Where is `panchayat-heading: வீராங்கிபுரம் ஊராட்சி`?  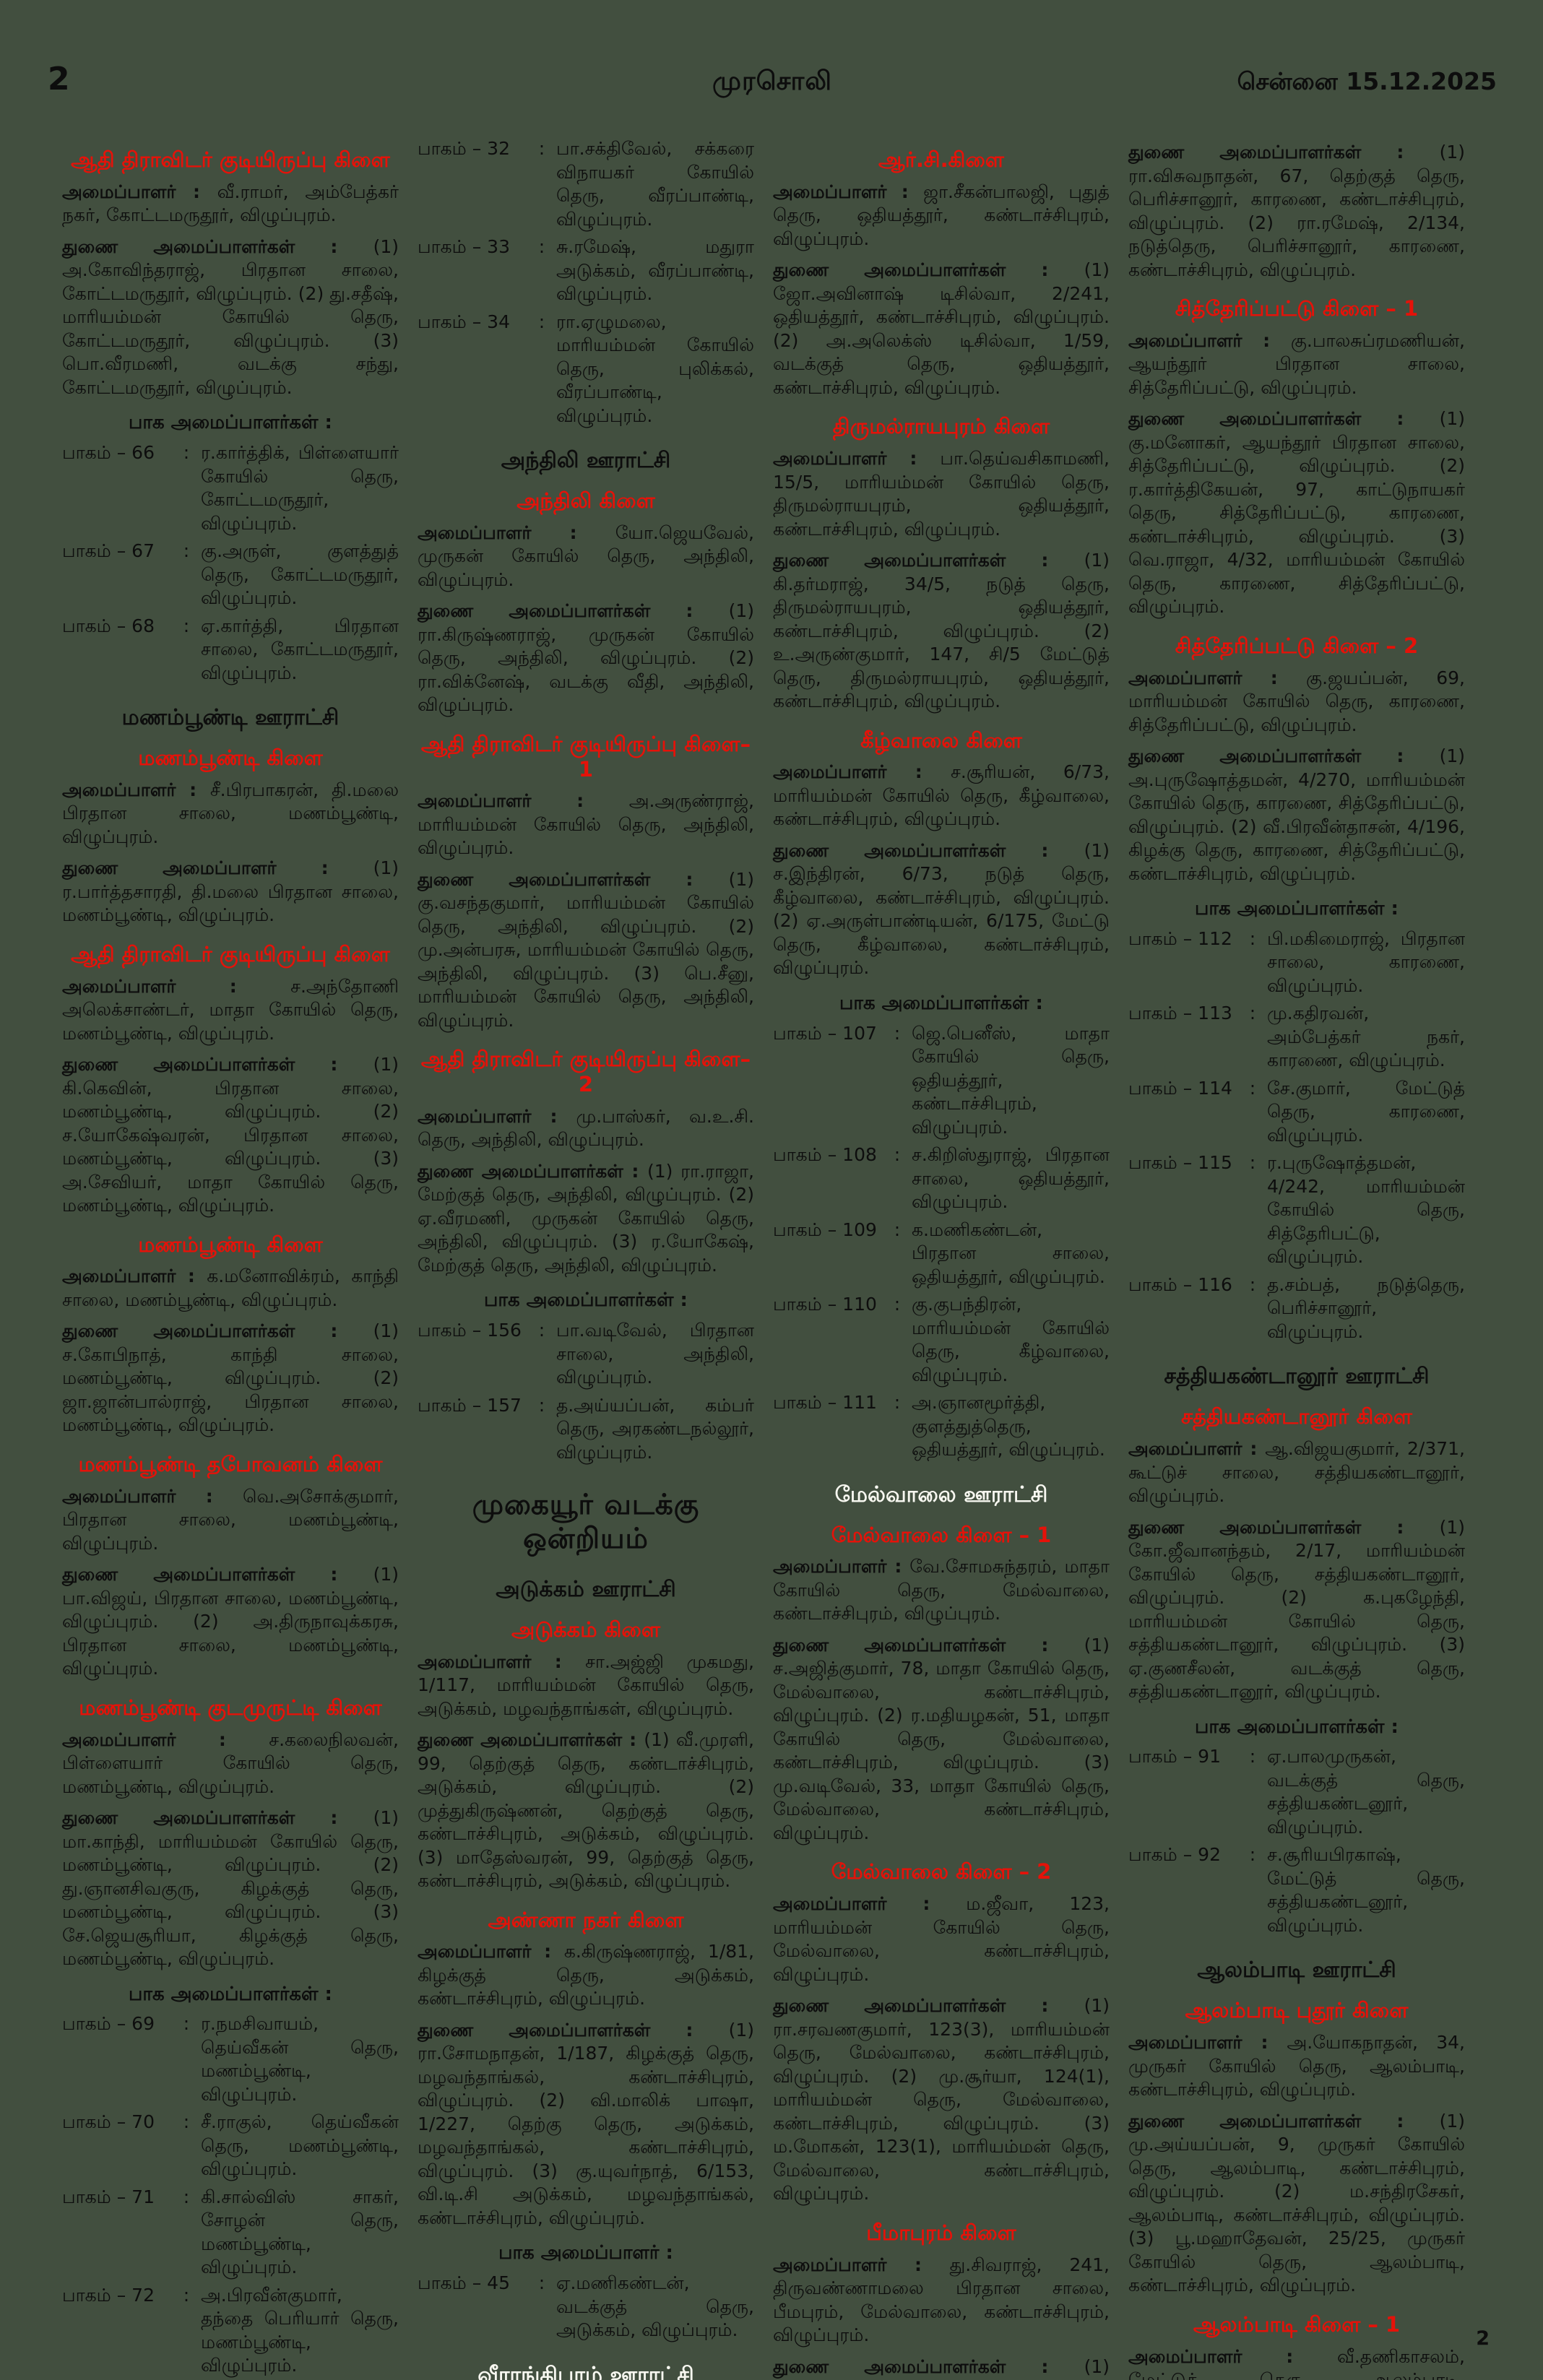 panchayat-heading: வீராங்கிபுரம் ஊராட்சி is located at coordinates (585, 2371).